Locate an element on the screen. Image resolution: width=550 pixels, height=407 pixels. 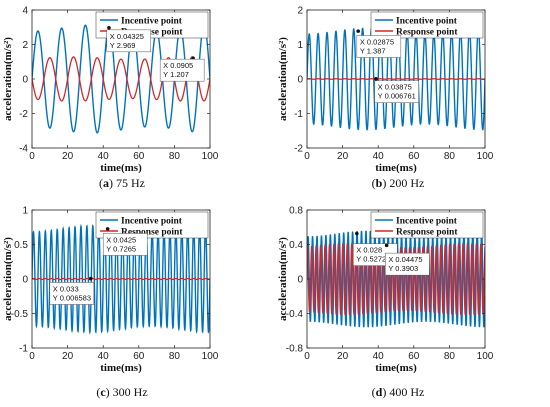
y-tick-label: 1 is located at coordinates (25, 211).